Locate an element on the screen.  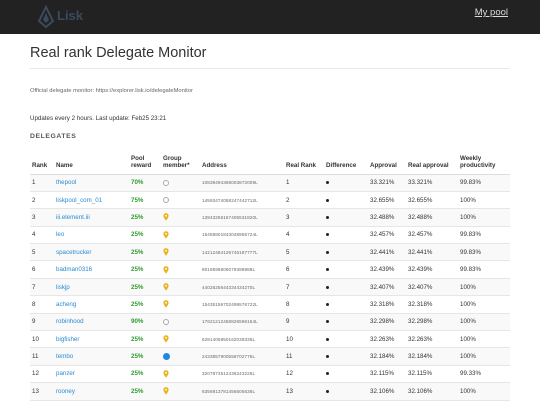
delegate-link: thepool is located at coordinates (66, 183).